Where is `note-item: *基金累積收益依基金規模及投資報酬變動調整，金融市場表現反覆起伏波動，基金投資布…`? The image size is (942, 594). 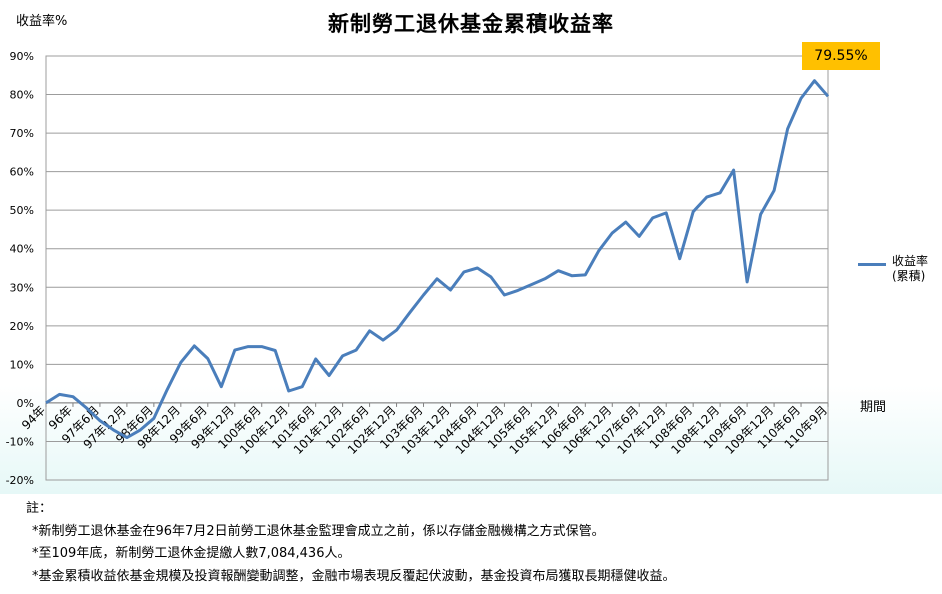 note-item: *基金累積收益依基金規模及投資報酬變動調整，金融市場表現反覆起伏波動，基金投資布… is located at coordinates (354, 576).